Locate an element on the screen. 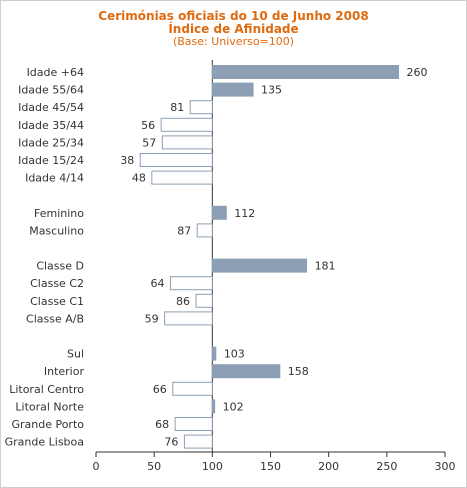 The height and width of the screenshot is (488, 467). value-label: 48 is located at coordinates (139, 178).